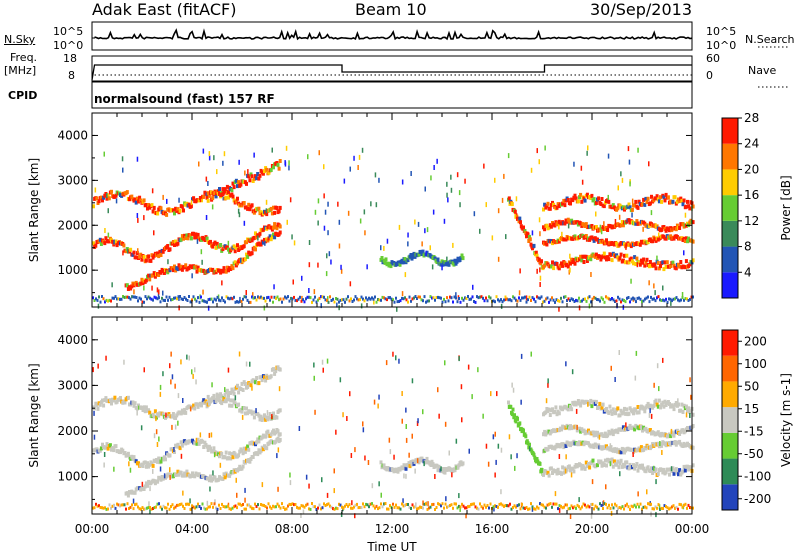 The width and height of the screenshot is (800, 554). Describe the element at coordinates (72, 180) in the screenshot. I see `power-ytick-label: 3000` at that location.